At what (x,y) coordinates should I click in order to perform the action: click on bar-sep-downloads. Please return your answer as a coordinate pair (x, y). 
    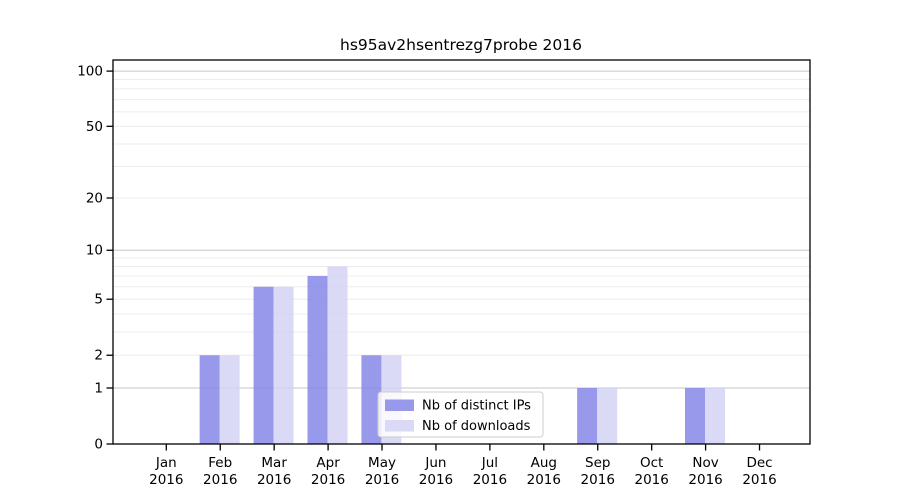
    Looking at the image, I should click on (607, 415).